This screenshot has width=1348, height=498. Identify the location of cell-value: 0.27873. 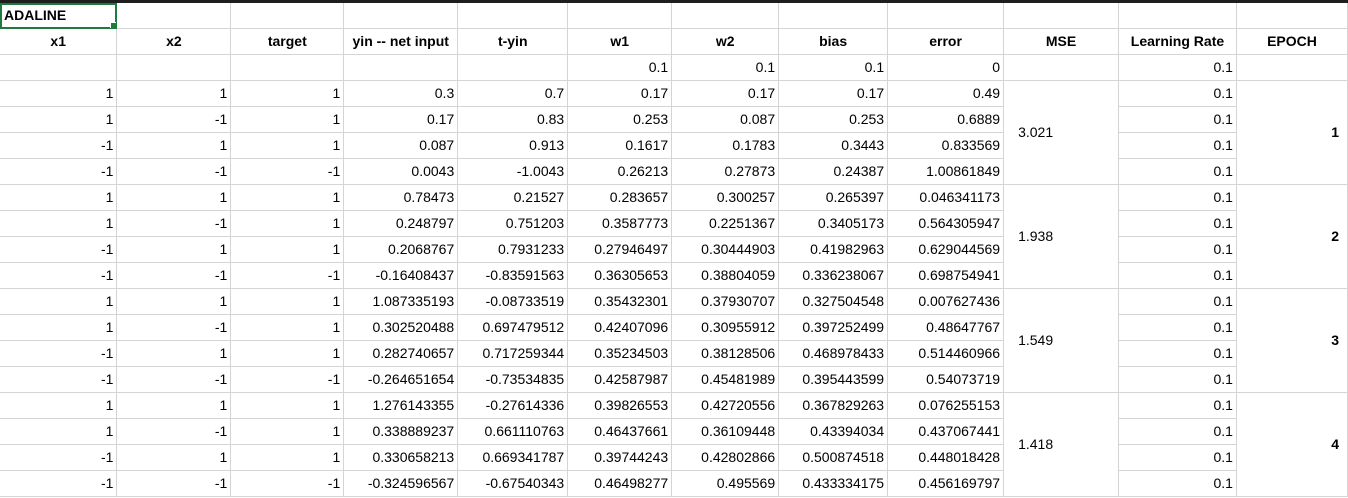
(725, 171).